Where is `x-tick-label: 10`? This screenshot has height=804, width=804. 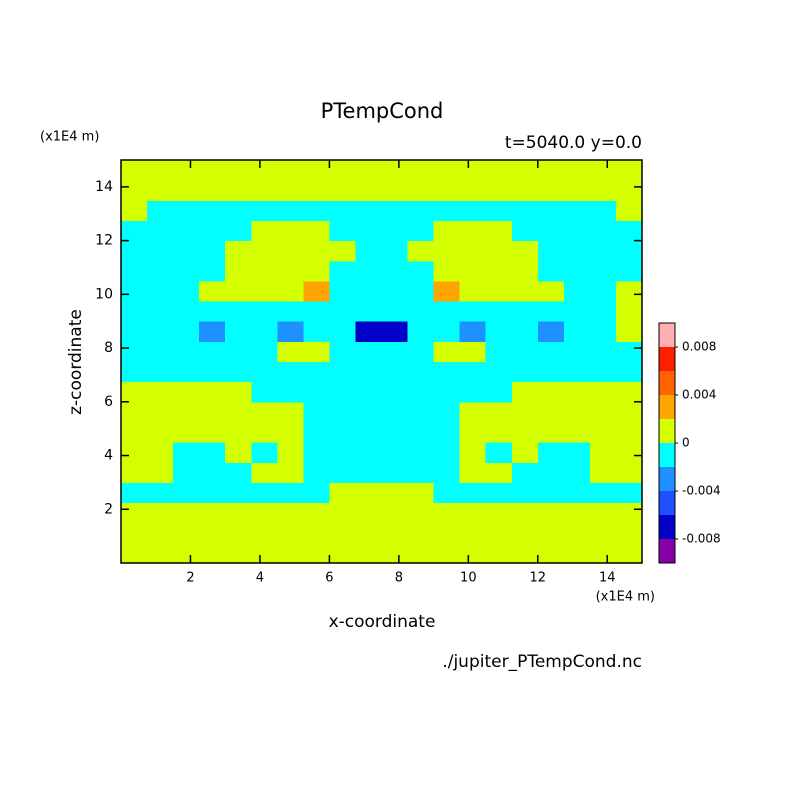 x-tick-label: 10 is located at coordinates (468, 578).